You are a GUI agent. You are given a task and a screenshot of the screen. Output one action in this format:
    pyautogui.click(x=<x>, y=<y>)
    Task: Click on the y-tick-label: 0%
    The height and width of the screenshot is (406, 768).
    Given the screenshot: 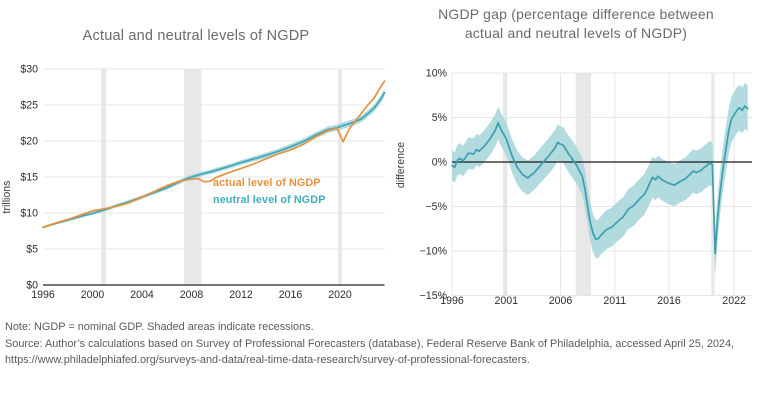 What is the action you would take?
    pyautogui.click(x=440, y=163)
    